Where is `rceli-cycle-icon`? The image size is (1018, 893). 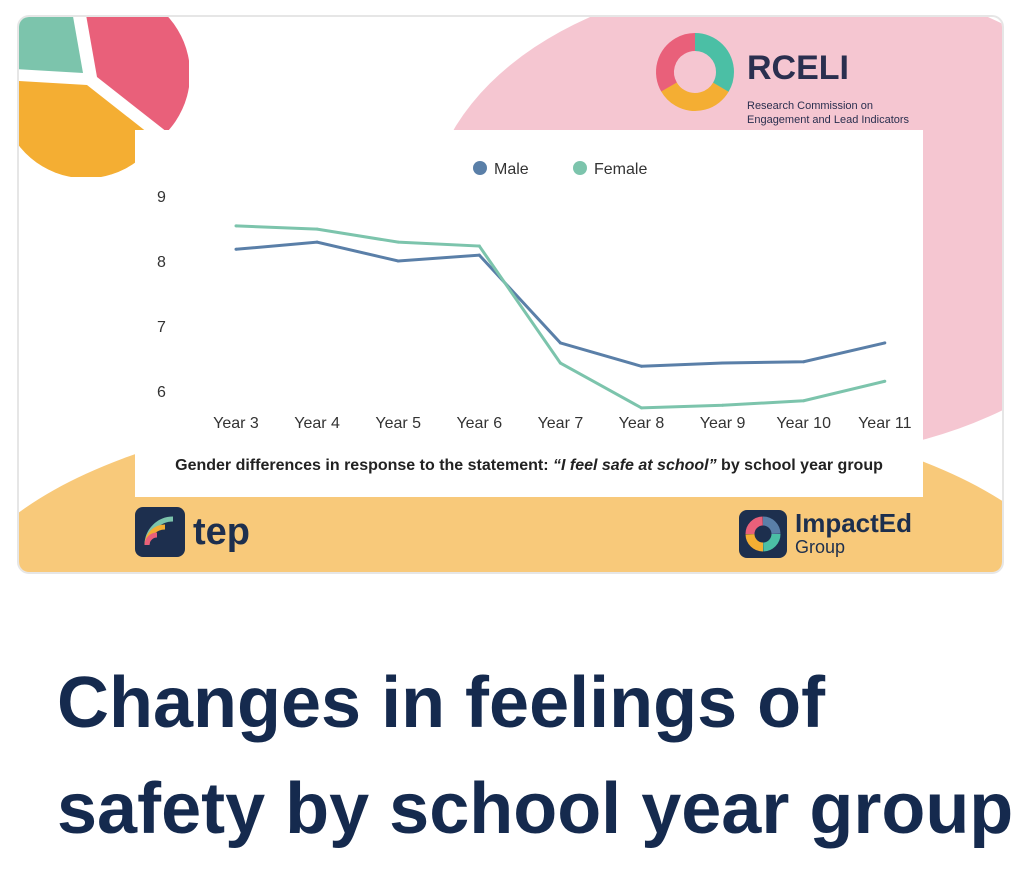
rceli-cycle-icon is located at coordinates (695, 72).